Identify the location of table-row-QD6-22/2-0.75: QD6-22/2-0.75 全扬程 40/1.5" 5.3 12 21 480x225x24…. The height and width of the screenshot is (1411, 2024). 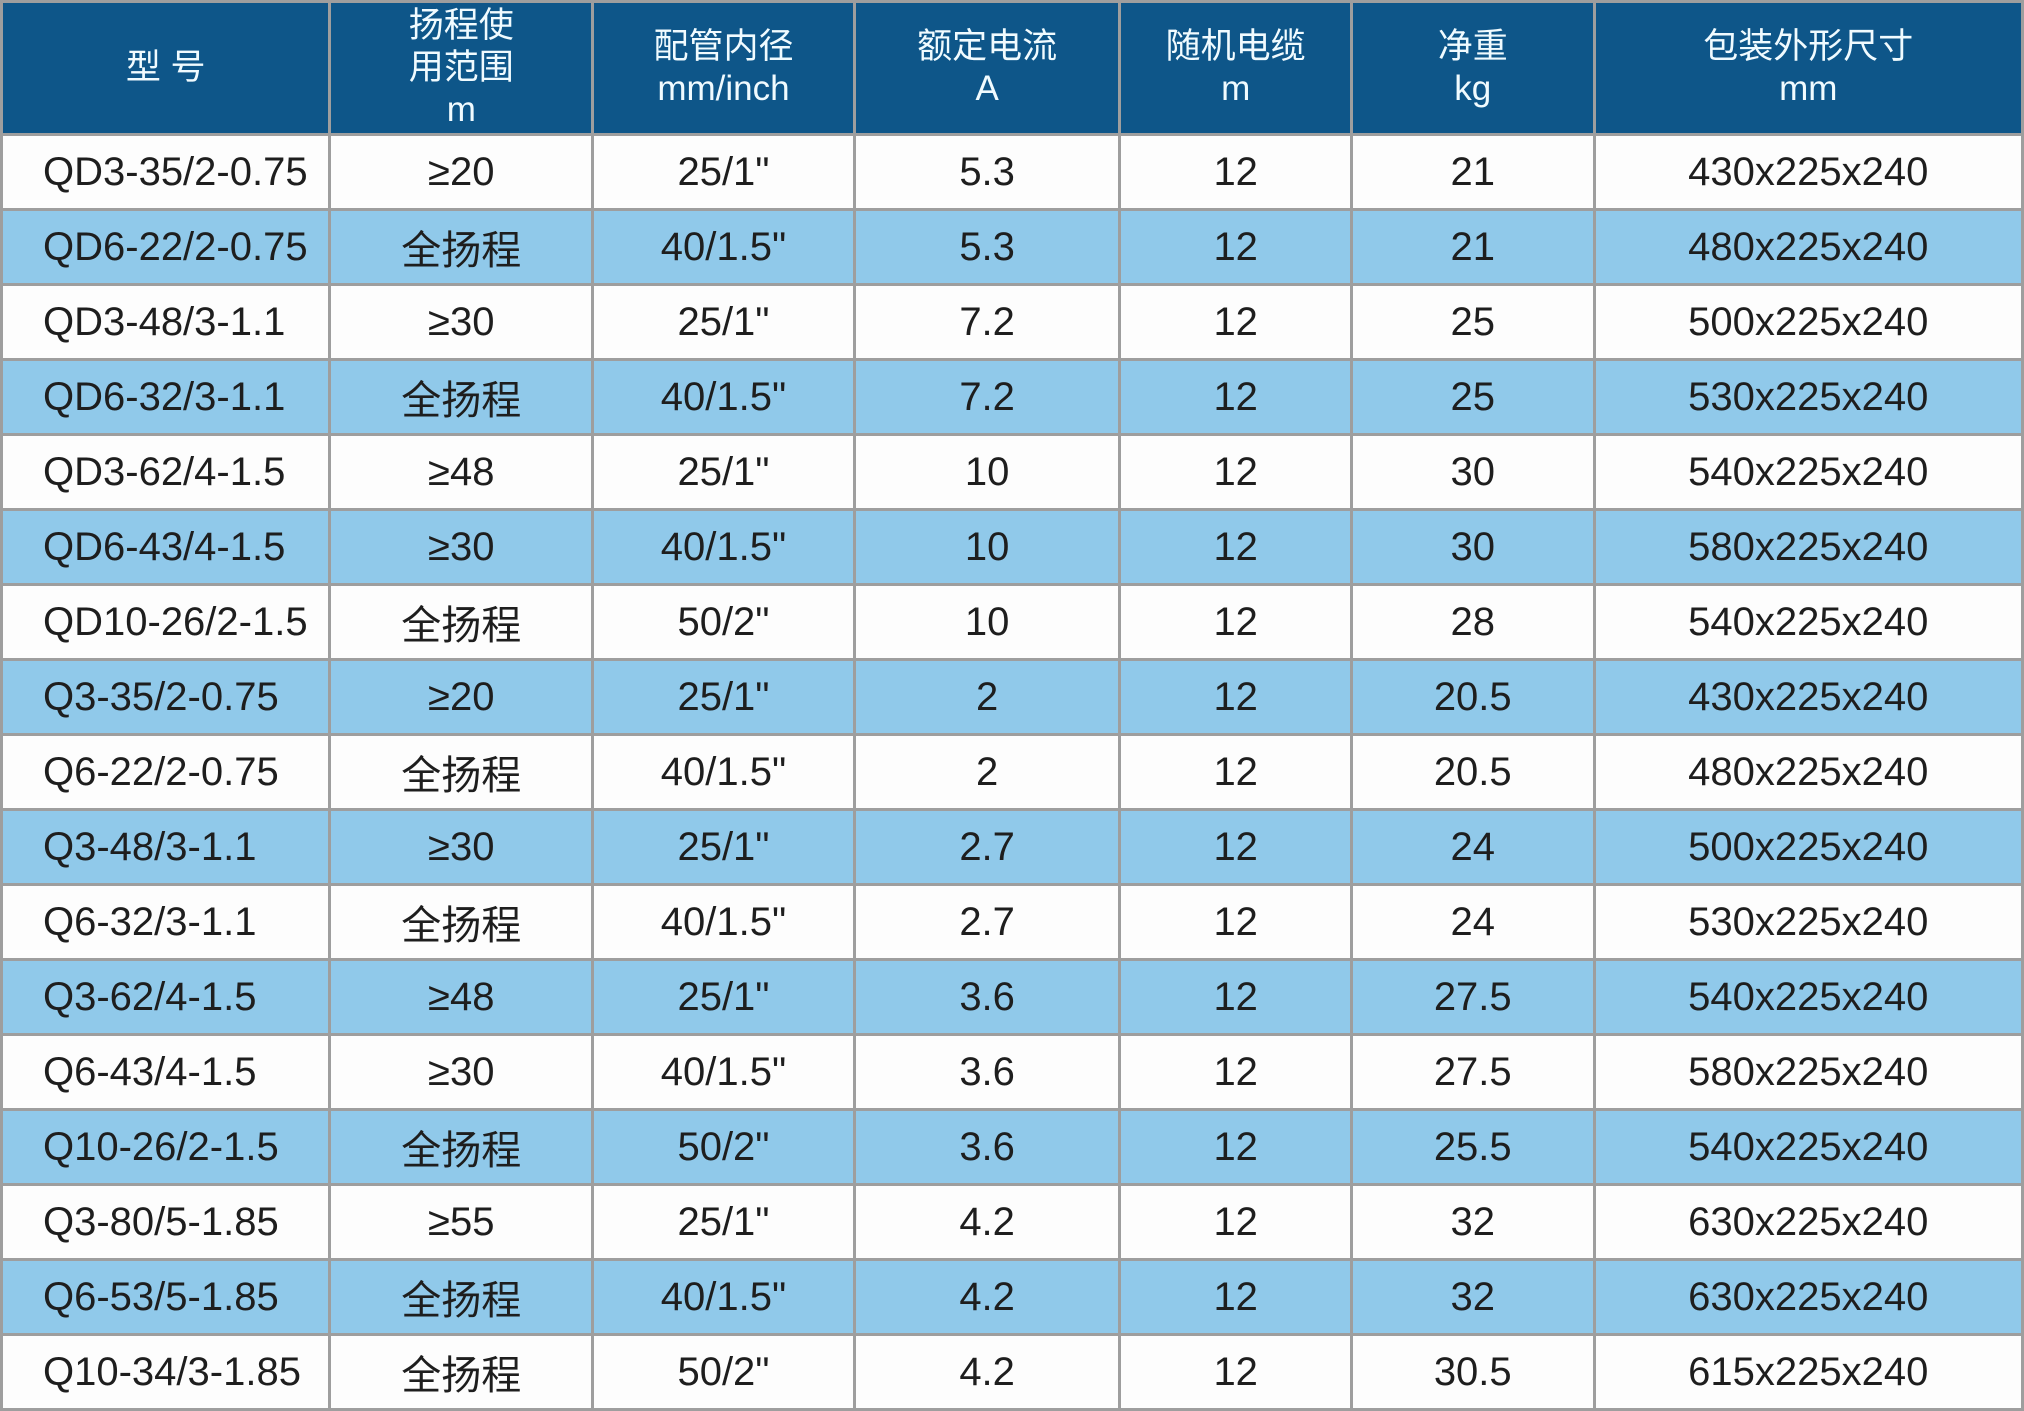
(1012, 247).